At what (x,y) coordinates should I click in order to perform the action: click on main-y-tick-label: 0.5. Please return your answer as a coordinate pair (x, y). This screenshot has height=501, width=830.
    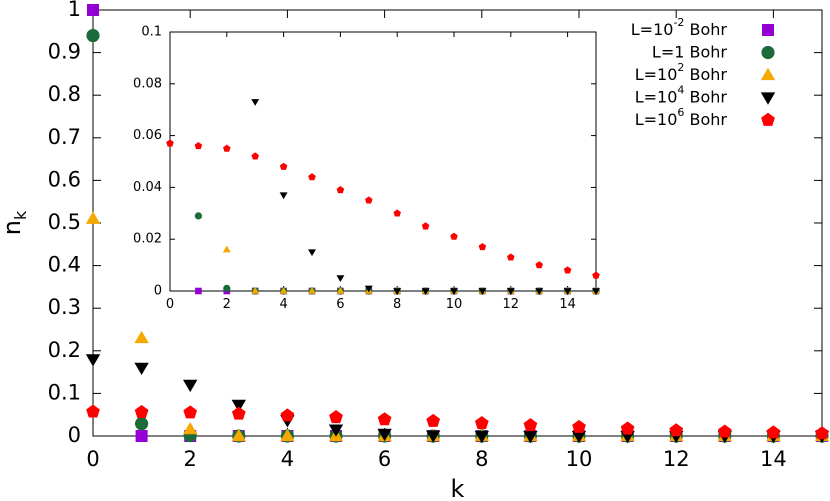
    Looking at the image, I should click on (64, 222).